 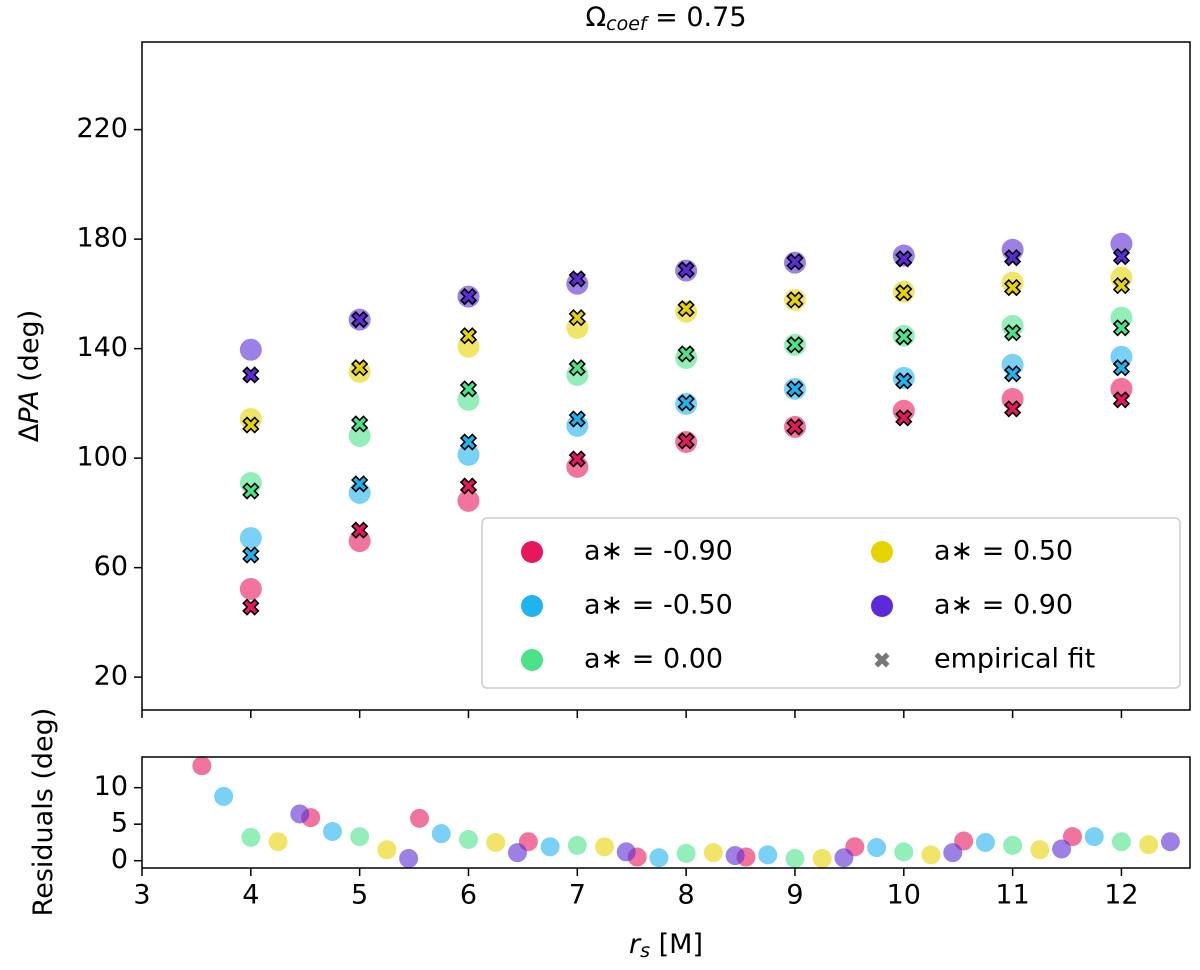 What do you see at coordinates (577, 895) in the screenshot?
I see `x-tick-label: 7` at bounding box center [577, 895].